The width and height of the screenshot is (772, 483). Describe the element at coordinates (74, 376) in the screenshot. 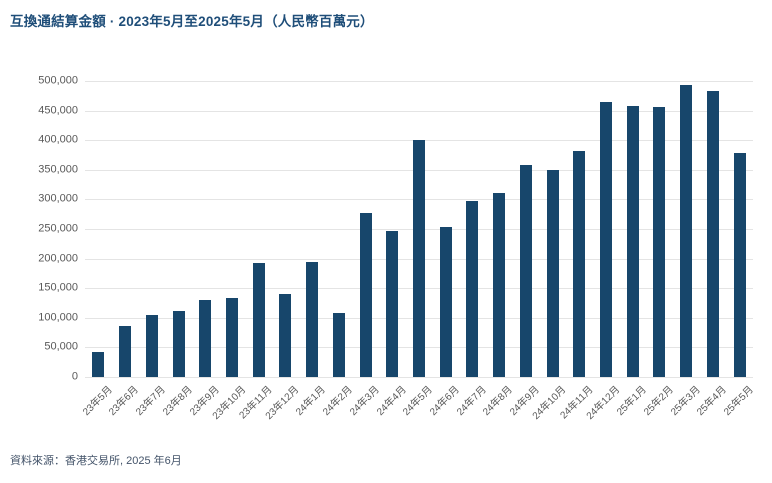

I see `y-tick-label: 0` at that location.